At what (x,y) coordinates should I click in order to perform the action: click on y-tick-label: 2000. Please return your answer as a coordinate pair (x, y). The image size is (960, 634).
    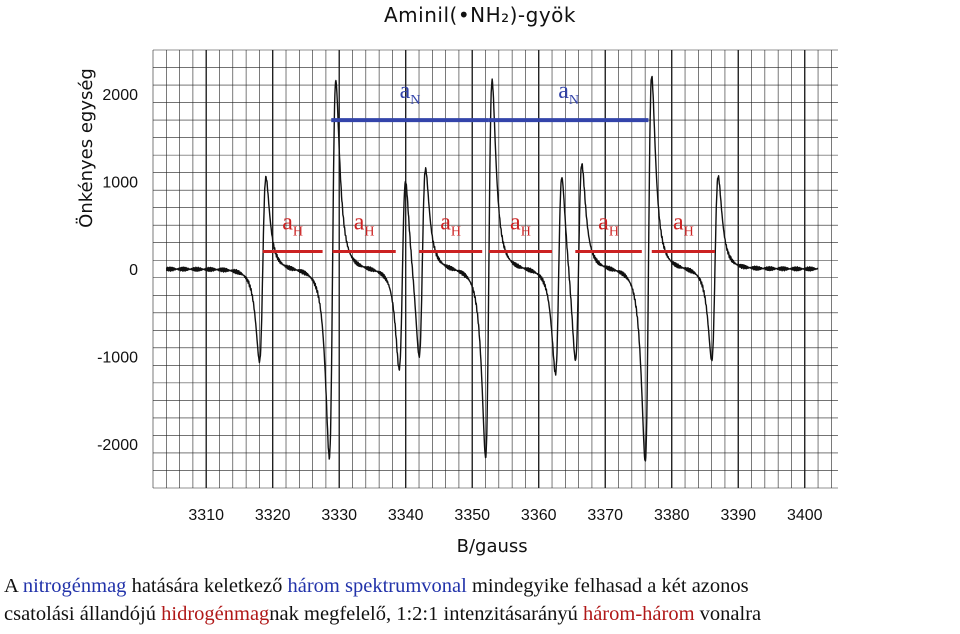
    Looking at the image, I should click on (120, 95).